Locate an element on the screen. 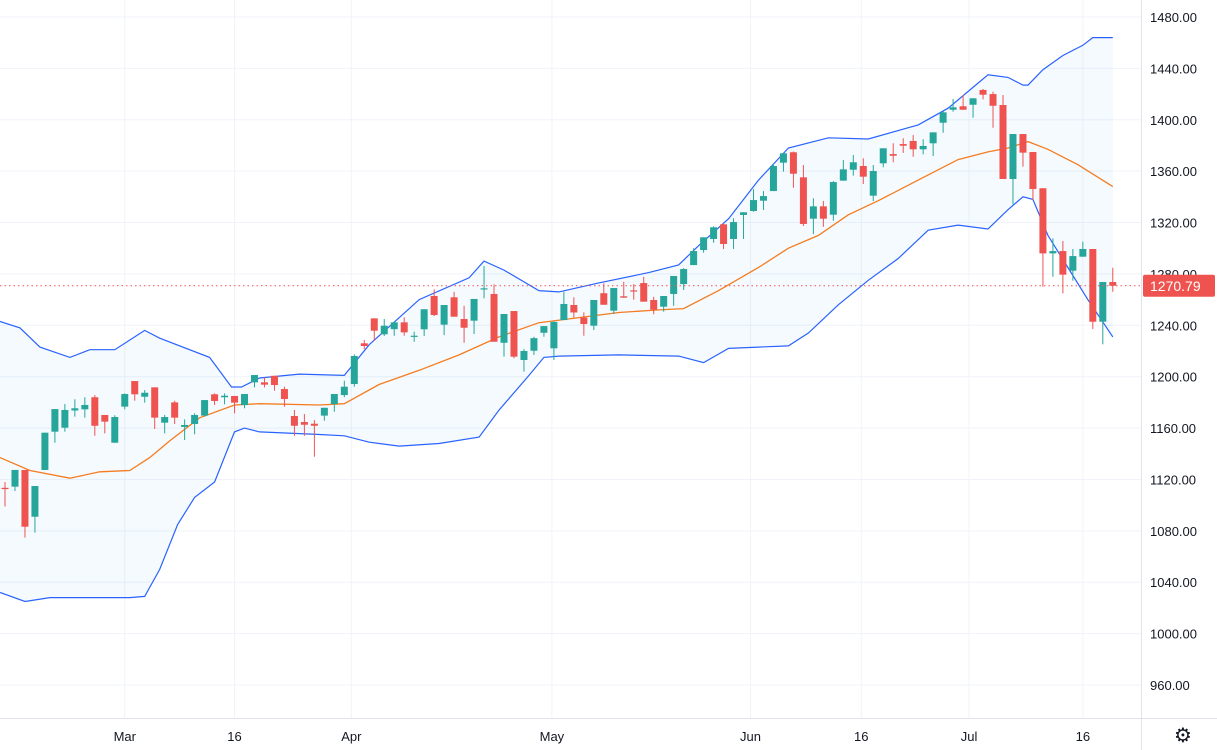  gear-icon: ⚙ is located at coordinates (1183, 735).